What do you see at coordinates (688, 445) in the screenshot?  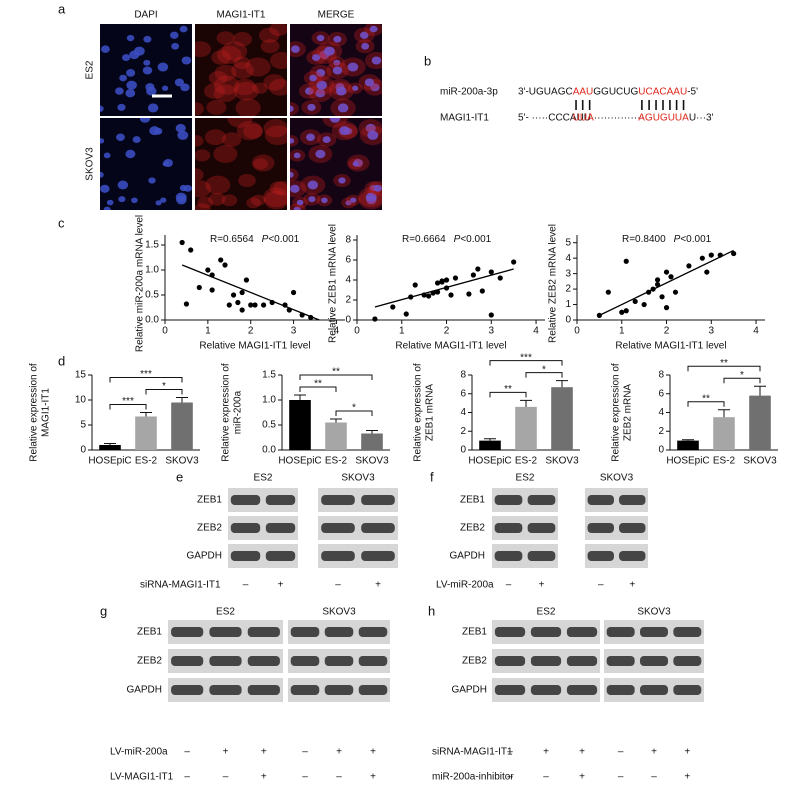 I see `bar` at bounding box center [688, 445].